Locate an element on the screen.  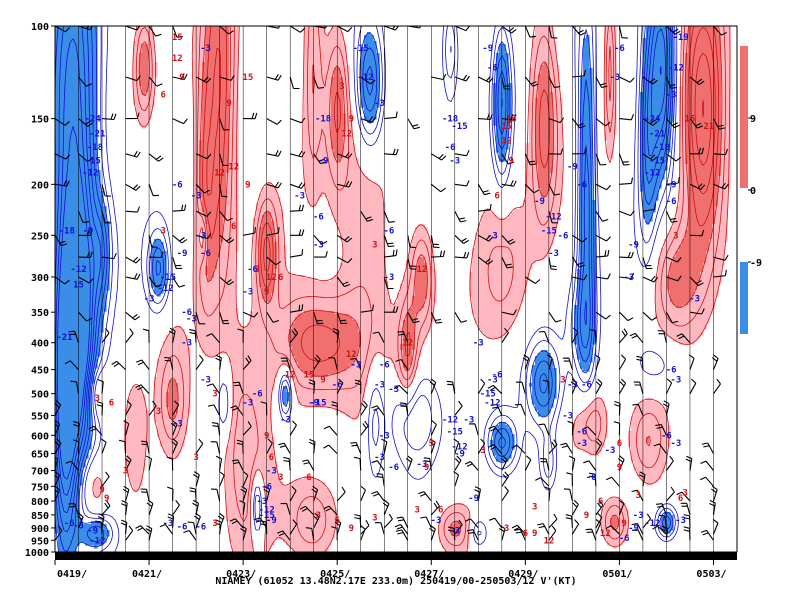
contour-label: 9 is located at coordinates (322, 381).